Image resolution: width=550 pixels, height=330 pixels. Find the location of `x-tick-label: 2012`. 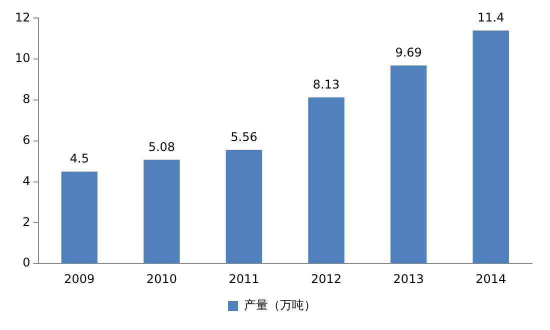

x-tick-label: 2012 is located at coordinates (326, 279).